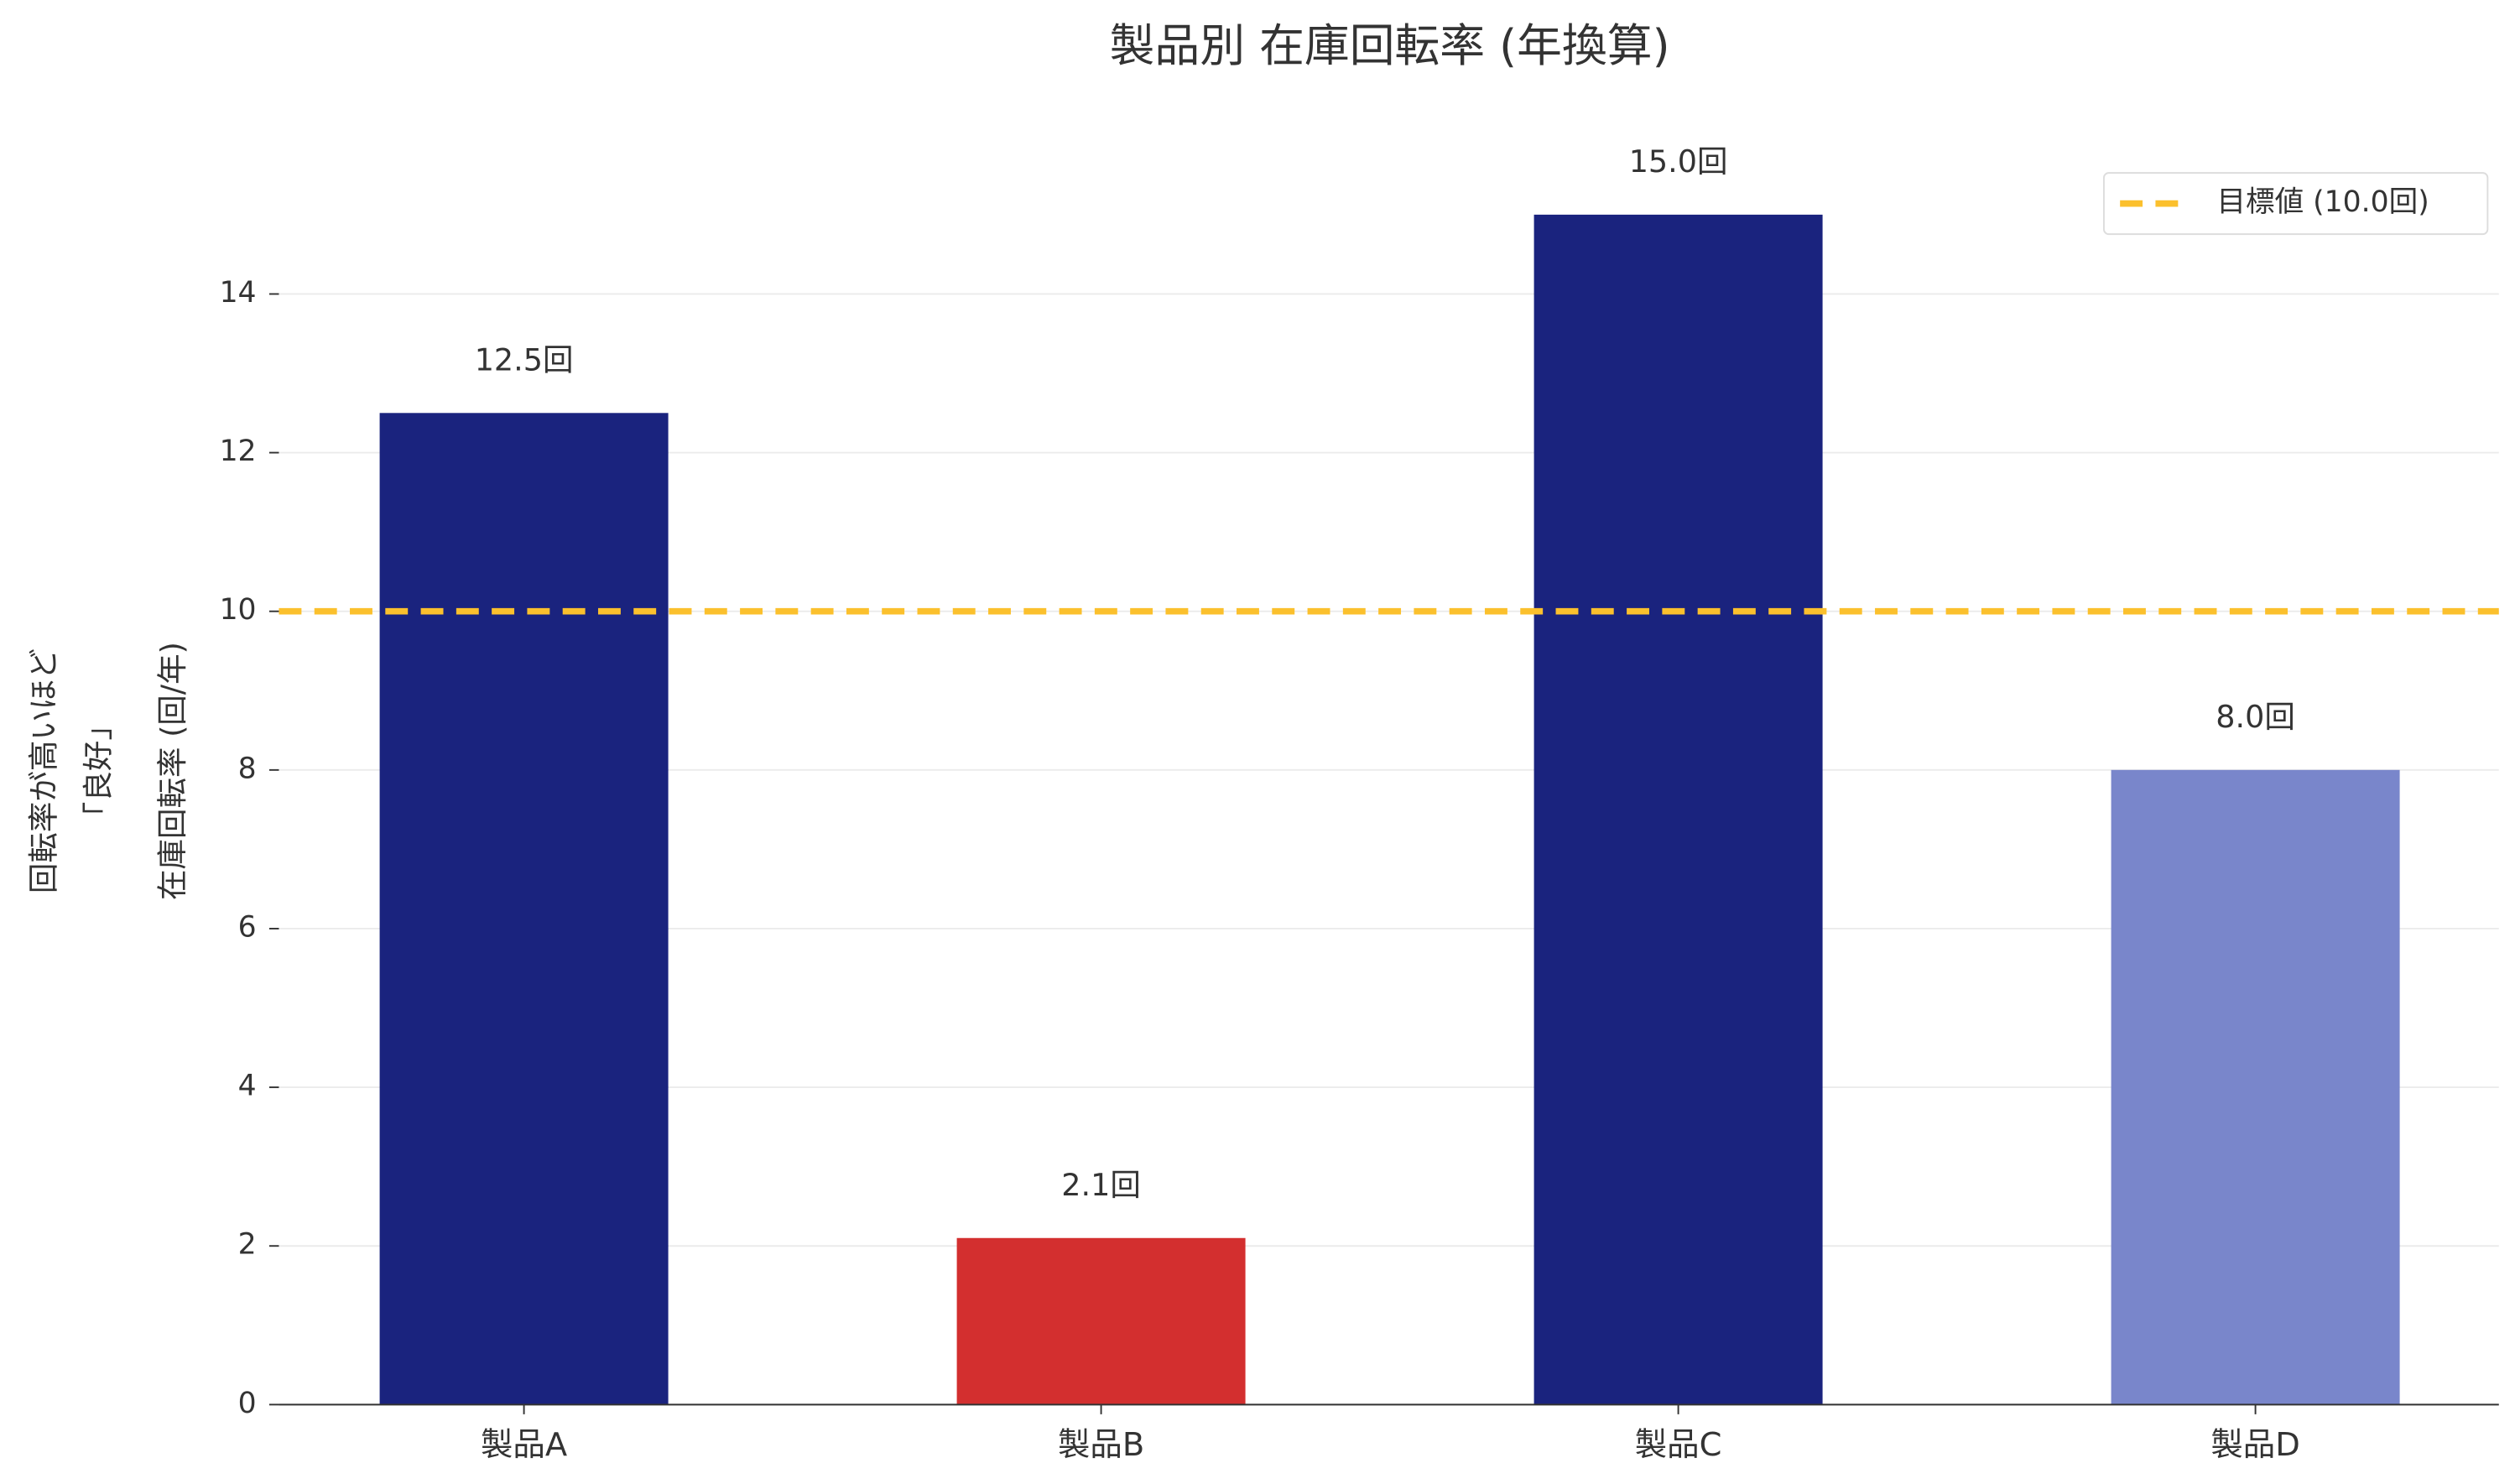 The width and height of the screenshot is (2515, 1484). What do you see at coordinates (1101, 1185) in the screenshot?
I see `value-label: 2.1回` at bounding box center [1101, 1185].